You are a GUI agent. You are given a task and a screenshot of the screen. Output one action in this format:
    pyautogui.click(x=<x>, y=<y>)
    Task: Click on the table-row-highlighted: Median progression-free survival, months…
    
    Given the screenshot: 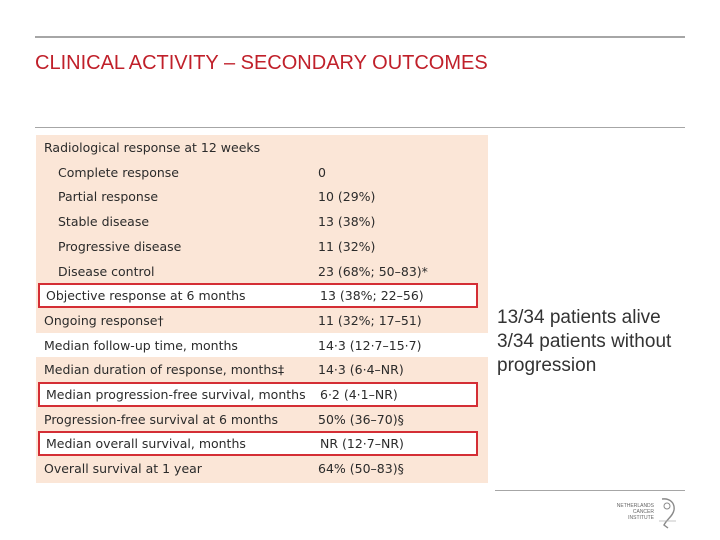 What is the action you would take?
    pyautogui.click(x=258, y=394)
    